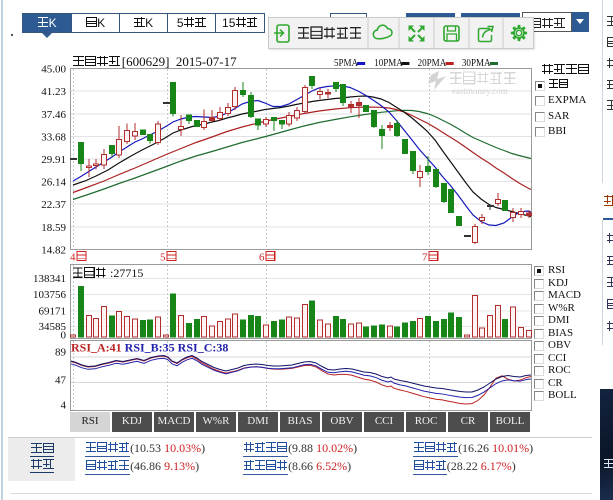 This screenshot has height=500, width=613. I want to click on svg-text: 89, so click(61, 353).